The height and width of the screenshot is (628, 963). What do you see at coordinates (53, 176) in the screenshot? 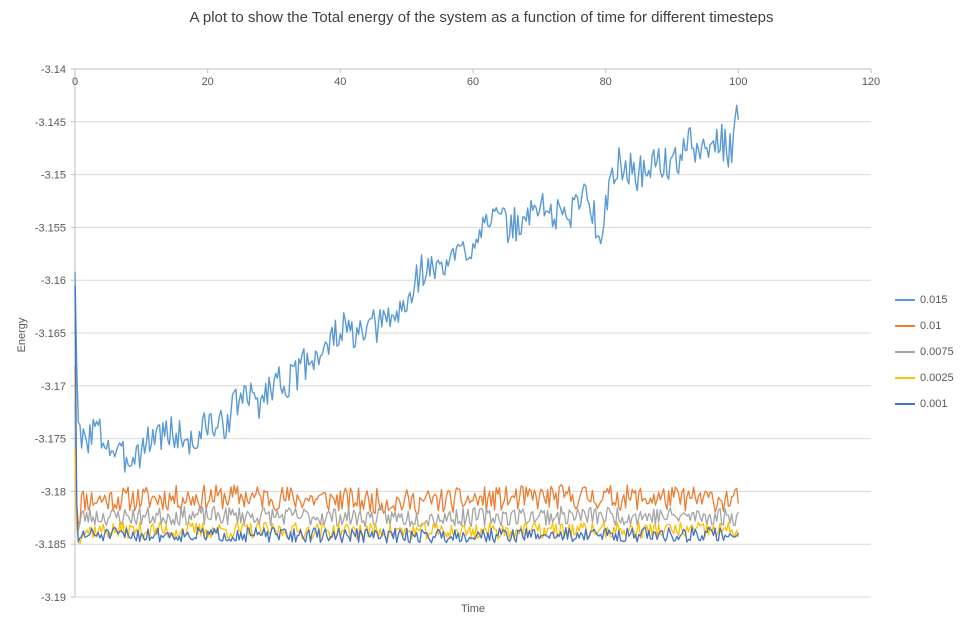
I see `y-tick-label: -3.15` at bounding box center [53, 176].